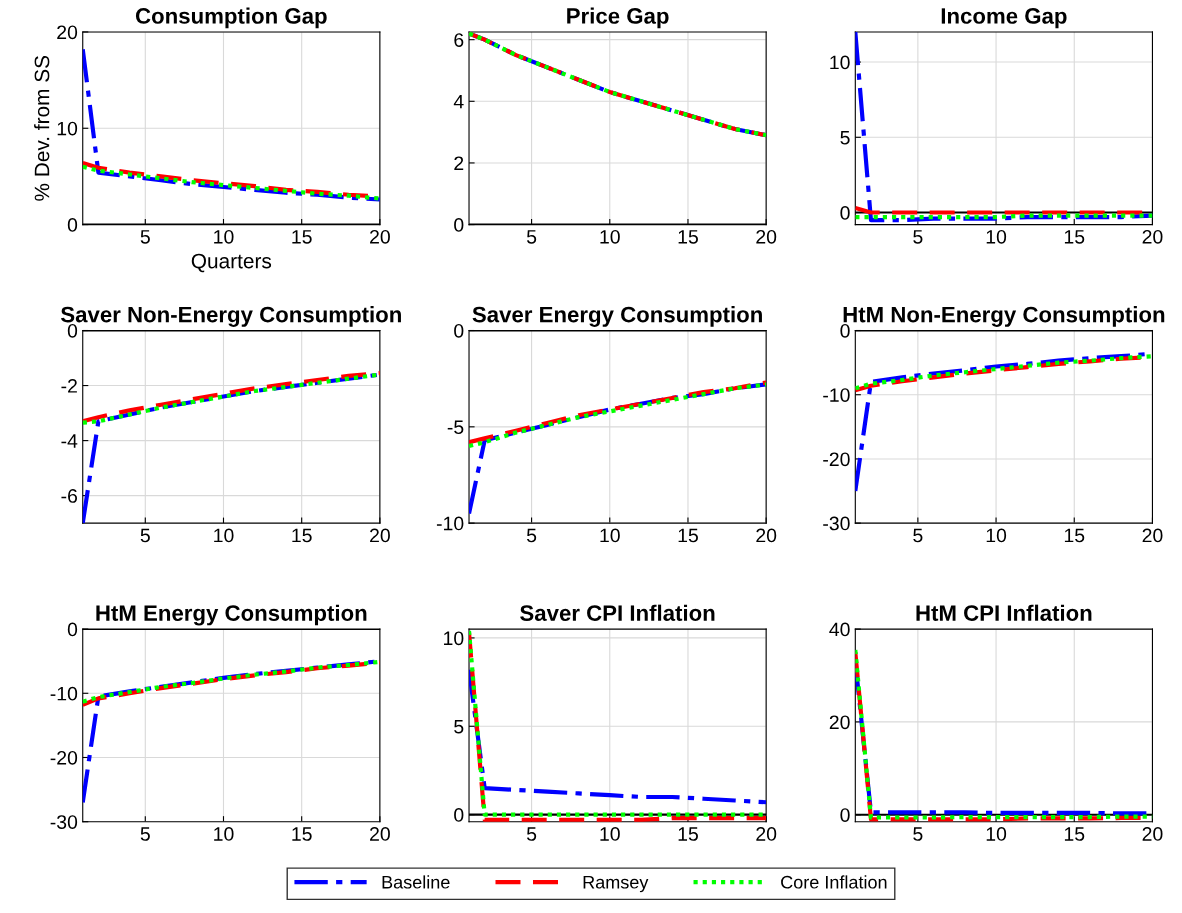 The image size is (1182, 913). Describe the element at coordinates (617, 316) in the screenshot. I see `chart-title: Saver Energy Consumption` at that location.